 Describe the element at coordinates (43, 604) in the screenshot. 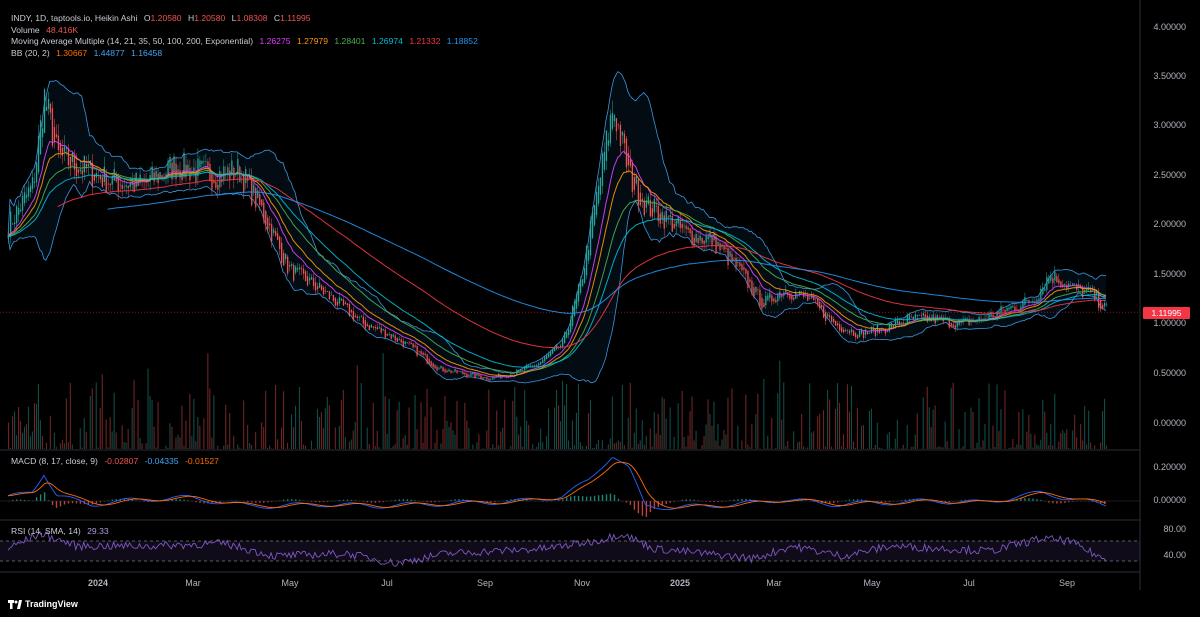

I see `tradingview-brand: TradingView` at that location.